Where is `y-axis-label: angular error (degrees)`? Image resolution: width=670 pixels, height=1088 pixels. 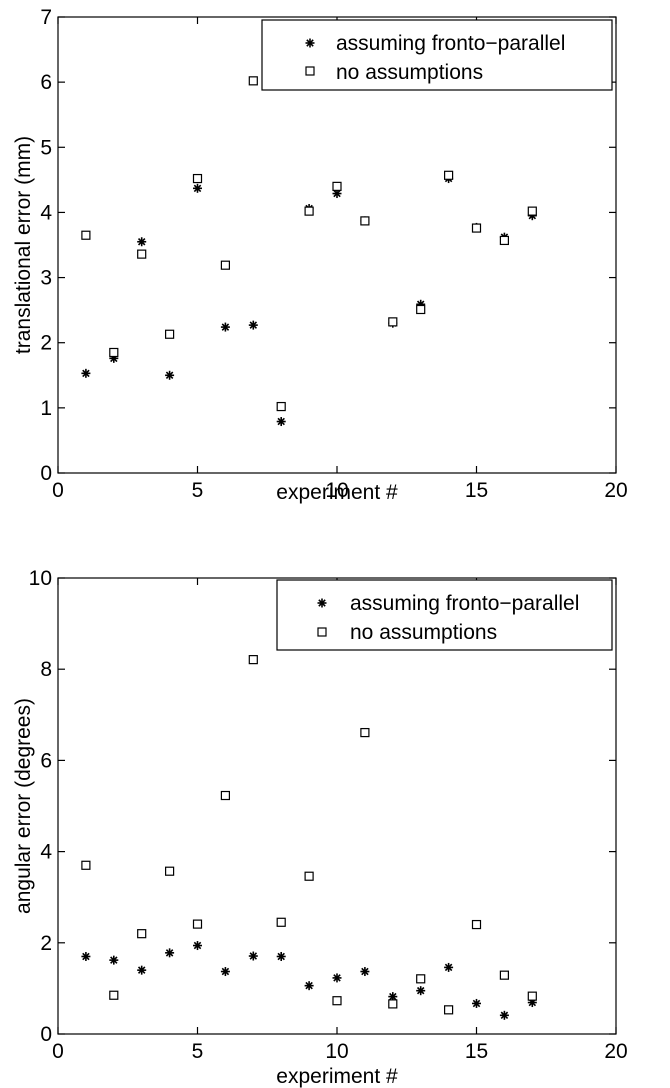 y-axis-label: angular error (degrees) is located at coordinates (23, 806).